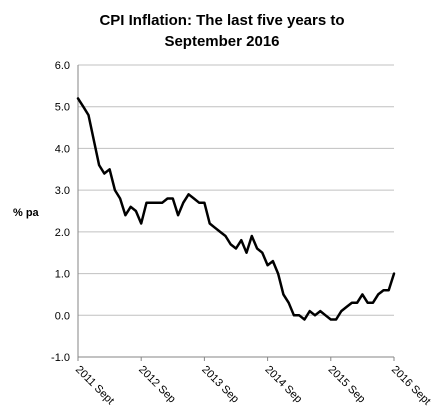 The width and height of the screenshot is (441, 419). Describe the element at coordinates (347, 385) in the screenshot. I see `x-tick-label: 2015 Sep` at that location.